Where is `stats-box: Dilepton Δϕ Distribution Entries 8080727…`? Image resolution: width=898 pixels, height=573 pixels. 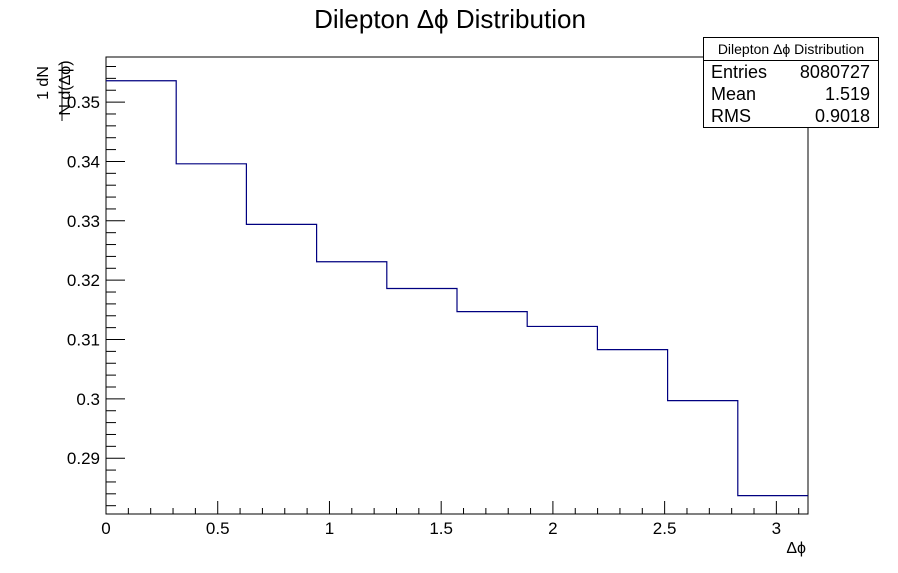 stats-box: Dilepton Δϕ Distribution Entries 8080727… is located at coordinates (791, 82).